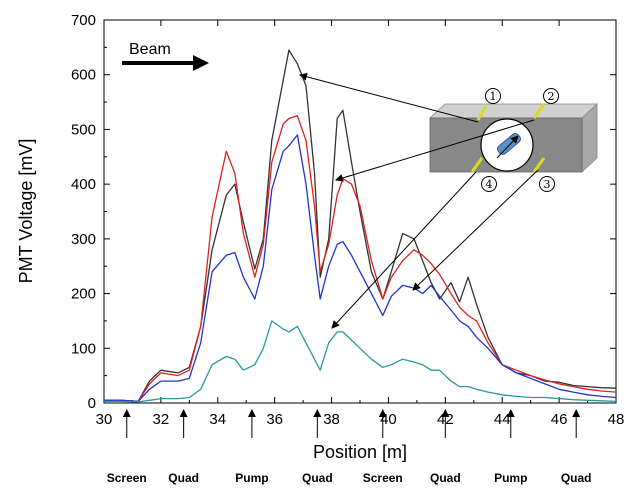 Image resolution: width=635 pixels, height=489 pixels. I want to click on y-tick-label: 500, so click(83, 129).